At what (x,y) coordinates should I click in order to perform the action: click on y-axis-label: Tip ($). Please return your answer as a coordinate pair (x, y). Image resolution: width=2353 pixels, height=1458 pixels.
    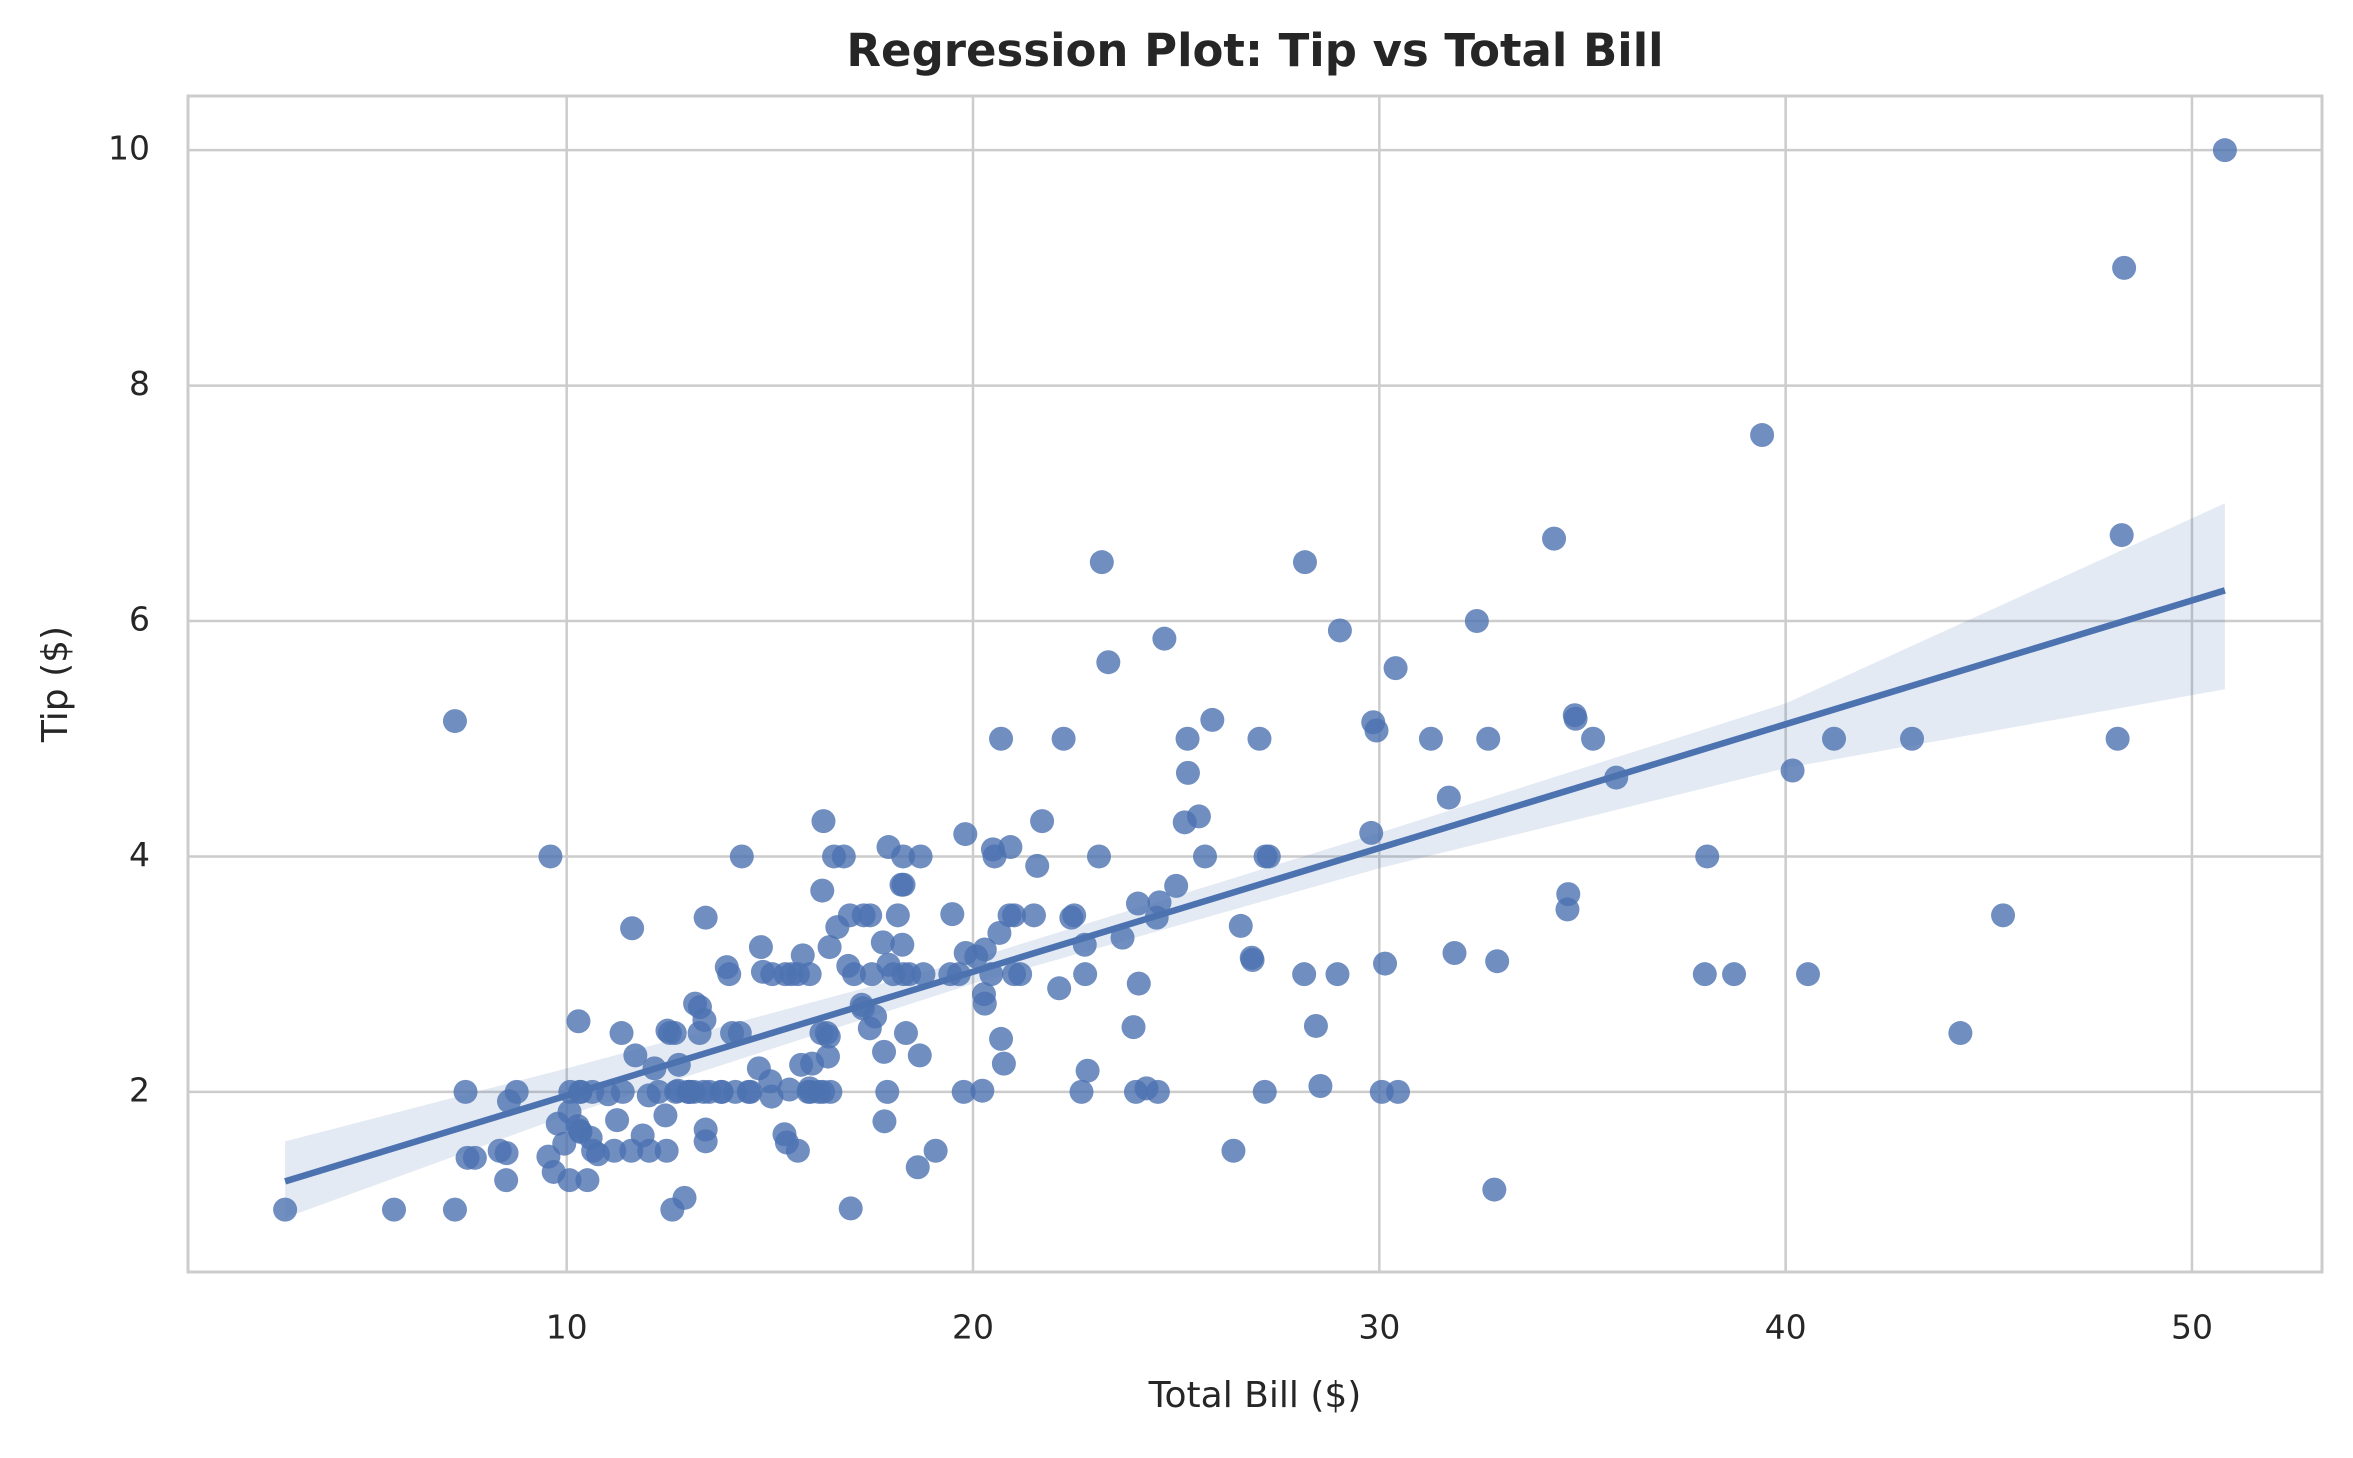
    Looking at the image, I should click on (55, 684).